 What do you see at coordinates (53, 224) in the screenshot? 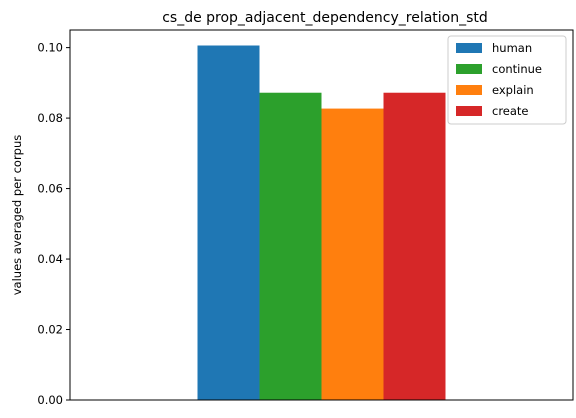
I see `y-axis: 0.00 0.02 0.04 0.06 0.08 0.10` at bounding box center [53, 224].